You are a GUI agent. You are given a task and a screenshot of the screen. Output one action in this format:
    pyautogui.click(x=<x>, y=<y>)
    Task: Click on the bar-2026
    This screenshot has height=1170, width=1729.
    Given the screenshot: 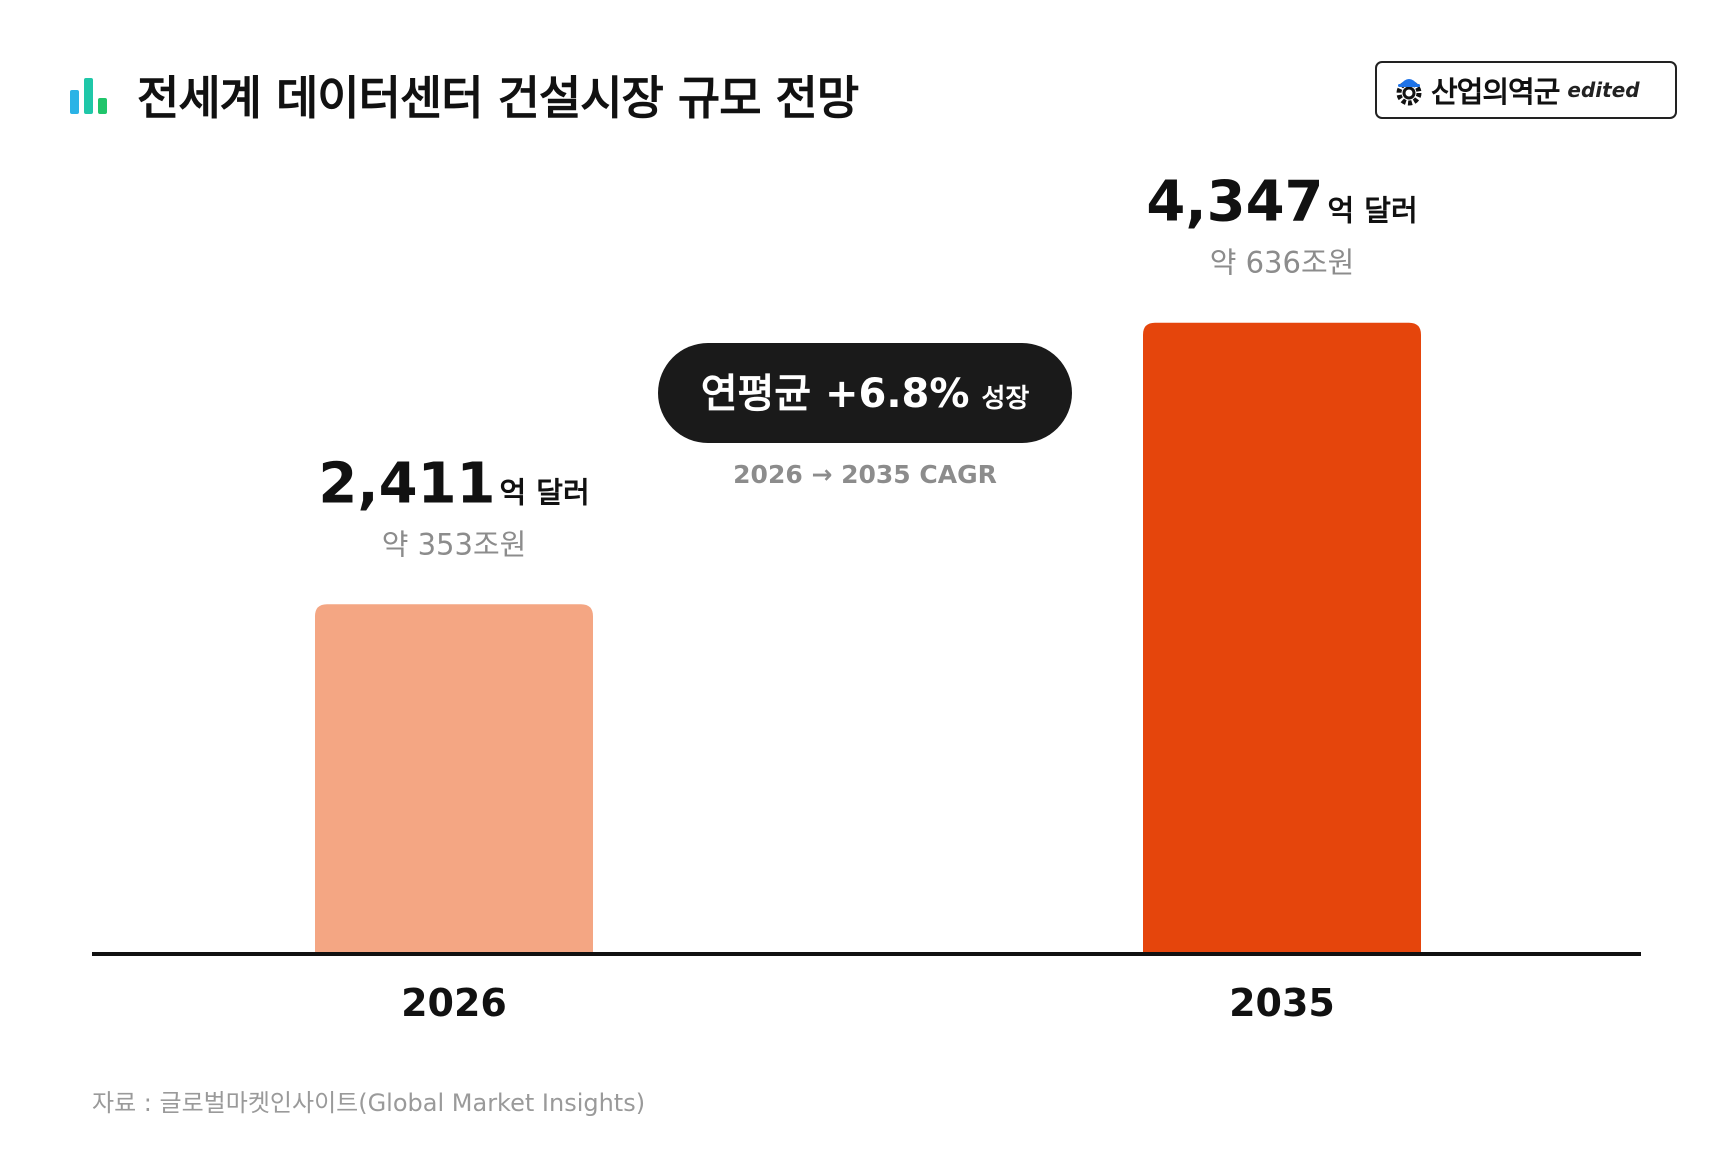 What is the action you would take?
    pyautogui.click(x=454, y=779)
    